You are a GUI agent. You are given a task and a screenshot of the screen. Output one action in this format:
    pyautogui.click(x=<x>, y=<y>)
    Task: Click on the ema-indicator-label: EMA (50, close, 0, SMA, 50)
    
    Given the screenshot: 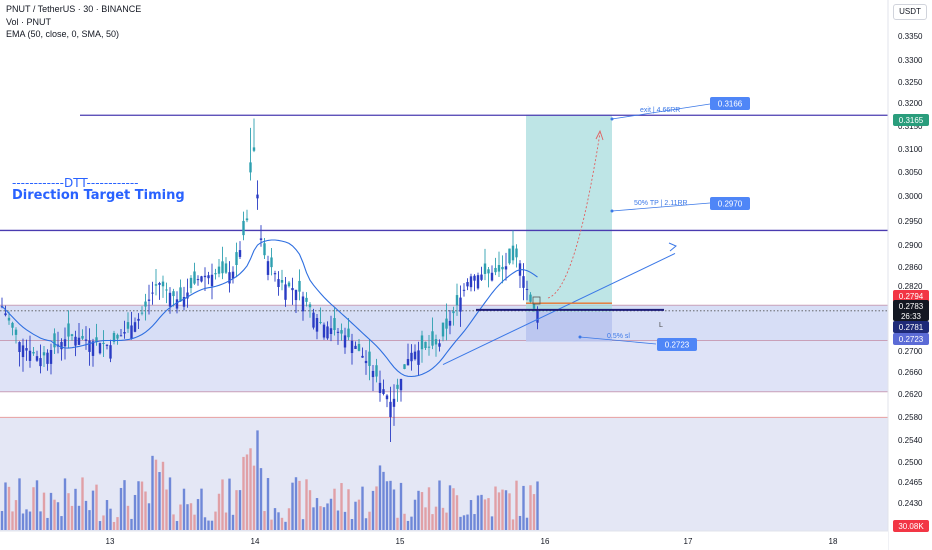 What is the action you would take?
    pyautogui.click(x=63, y=34)
    